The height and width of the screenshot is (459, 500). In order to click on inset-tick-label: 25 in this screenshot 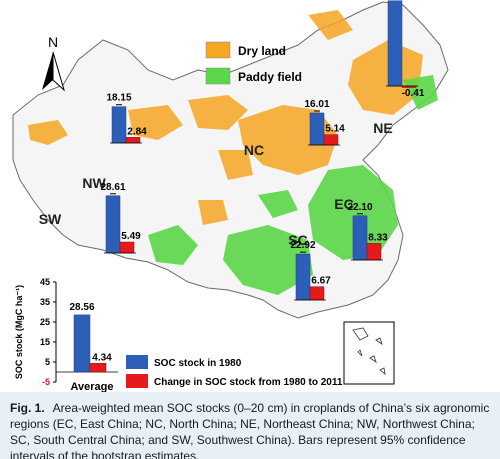, I will do `click(45, 322)`.